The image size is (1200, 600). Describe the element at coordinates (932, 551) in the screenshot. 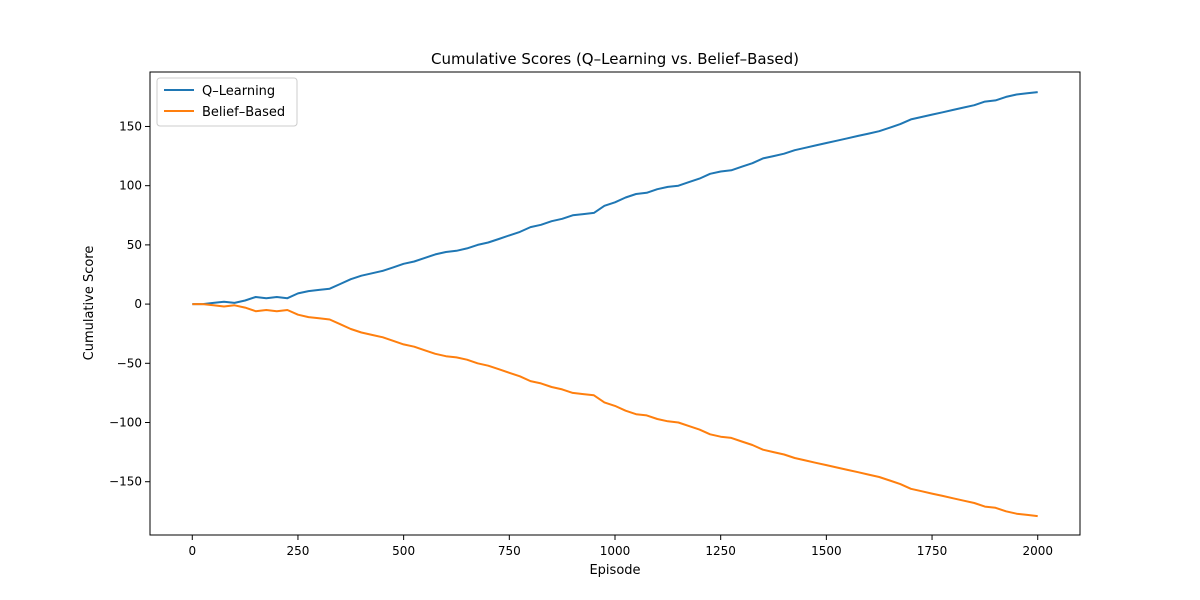

I see `x-tick-label: 1750` at that location.